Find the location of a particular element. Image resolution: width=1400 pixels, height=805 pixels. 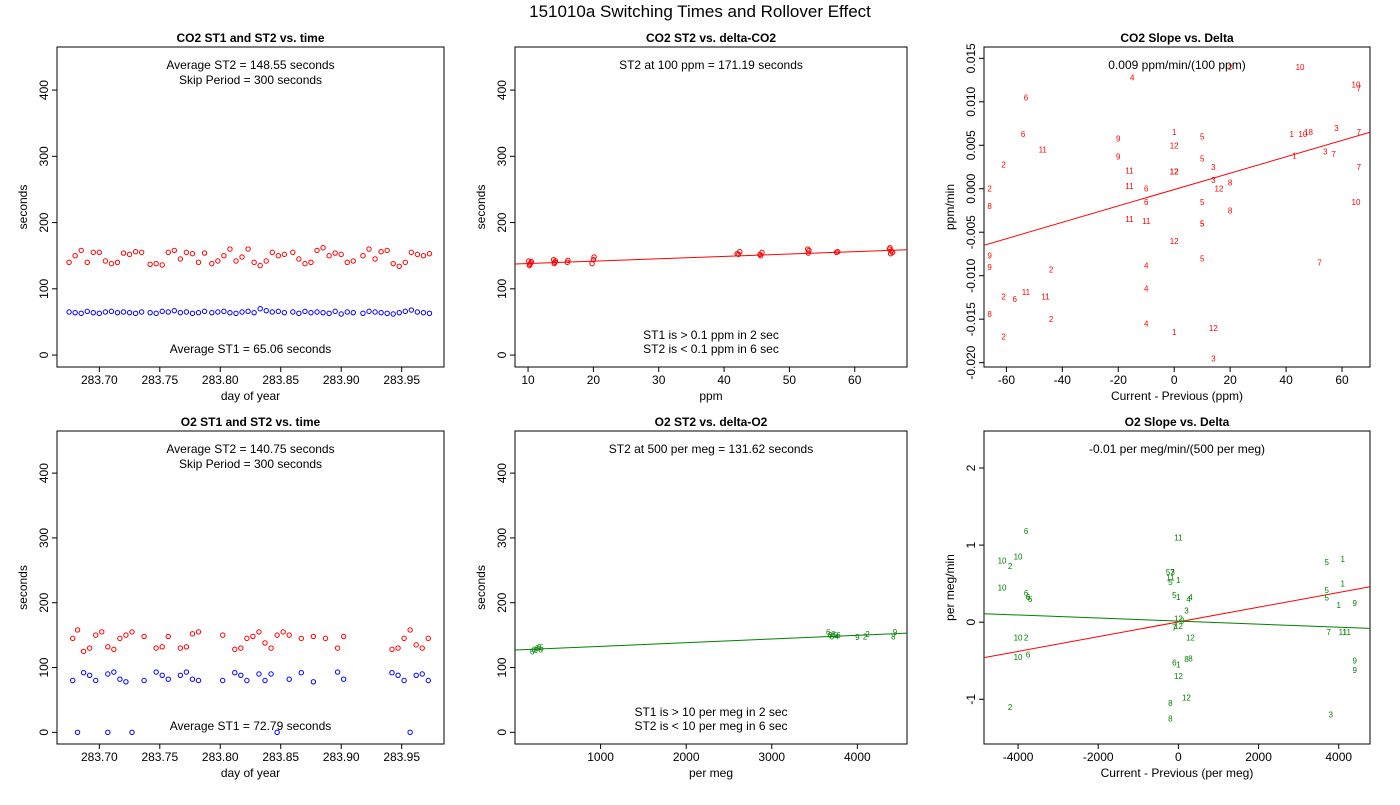

annotation: Skip Period = 300 seconds is located at coordinates (250, 464).